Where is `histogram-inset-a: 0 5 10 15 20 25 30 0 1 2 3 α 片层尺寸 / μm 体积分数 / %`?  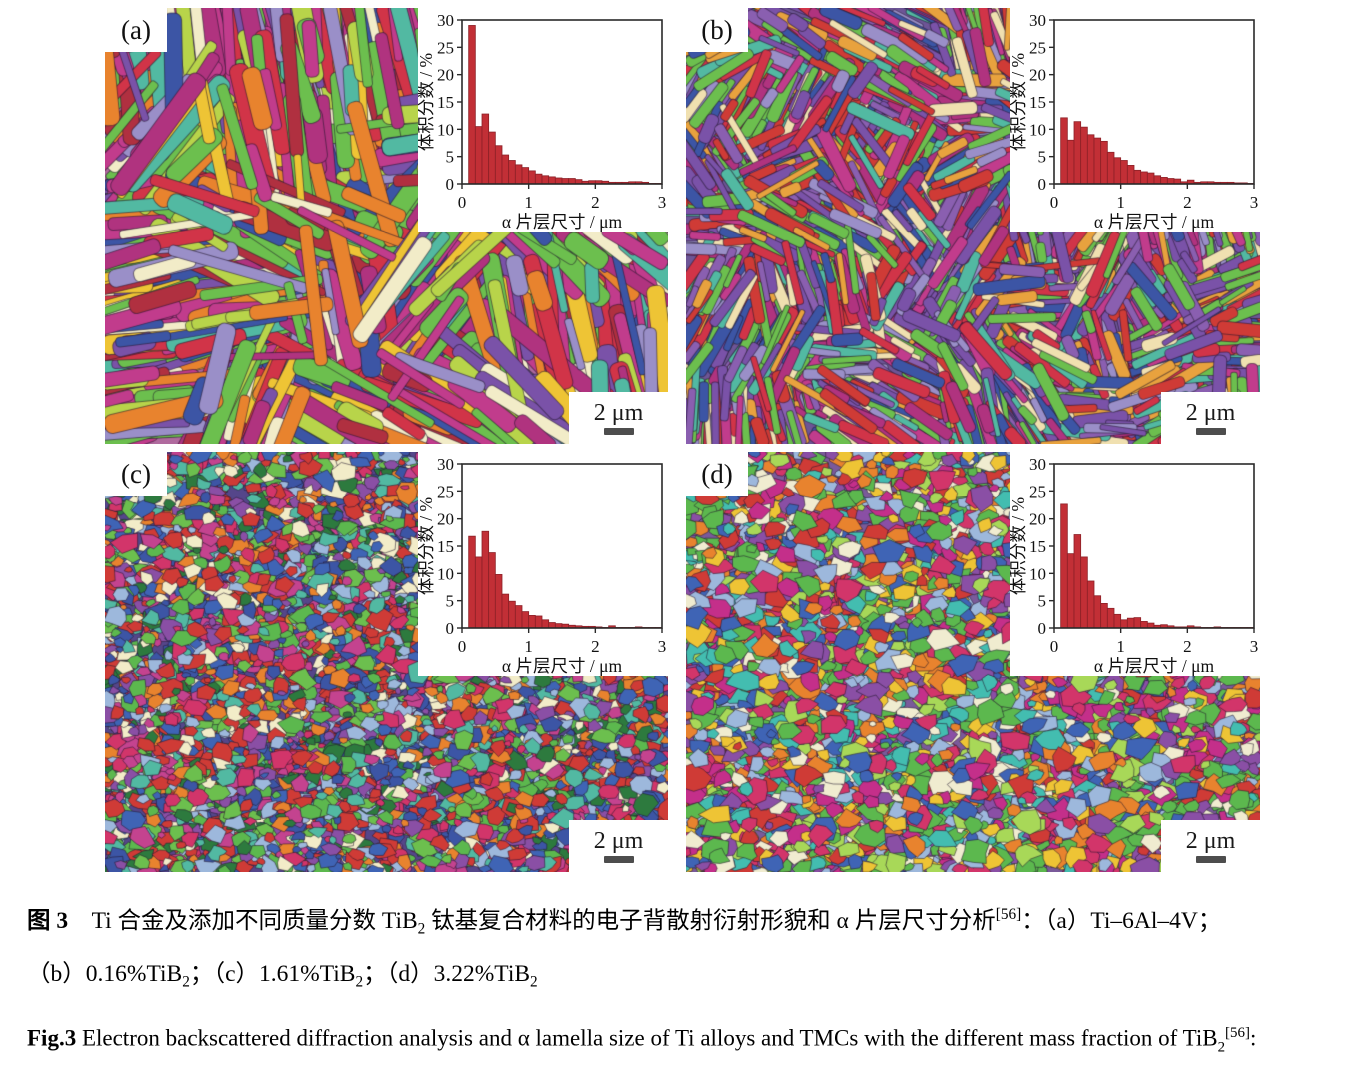 histogram-inset-a: 0 5 10 15 20 25 30 0 1 2 3 α 片层尺寸 / μm 体积分数 / % is located at coordinates (543, 120).